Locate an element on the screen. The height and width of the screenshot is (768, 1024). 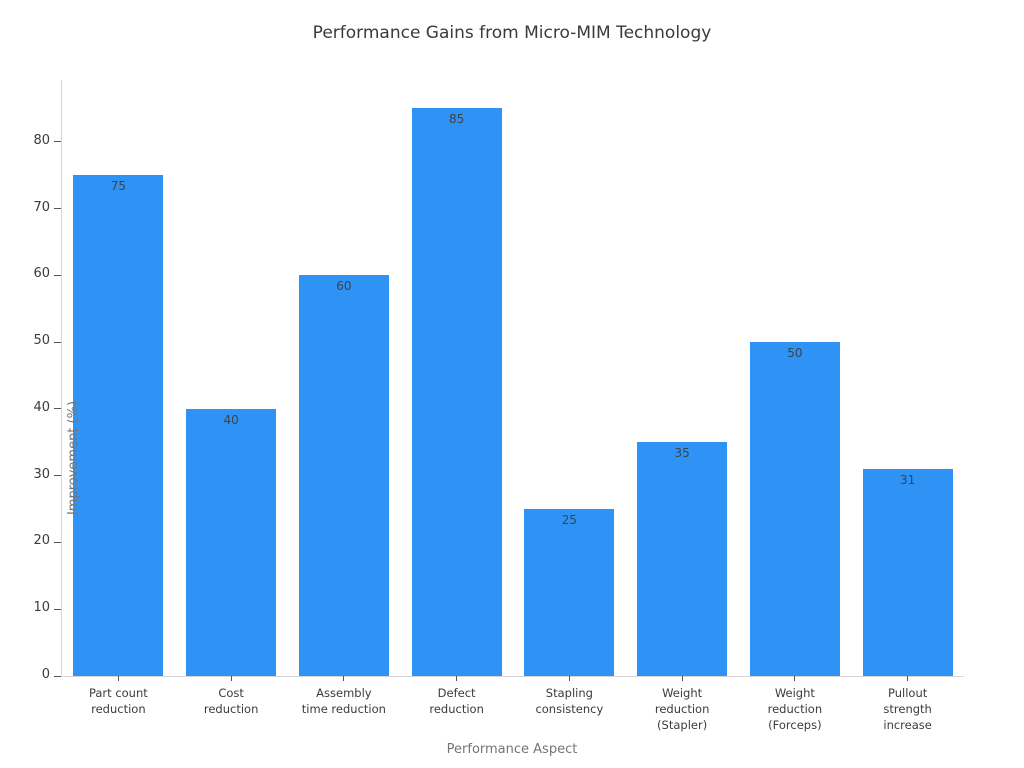
bar: 75 is located at coordinates (118, 425).